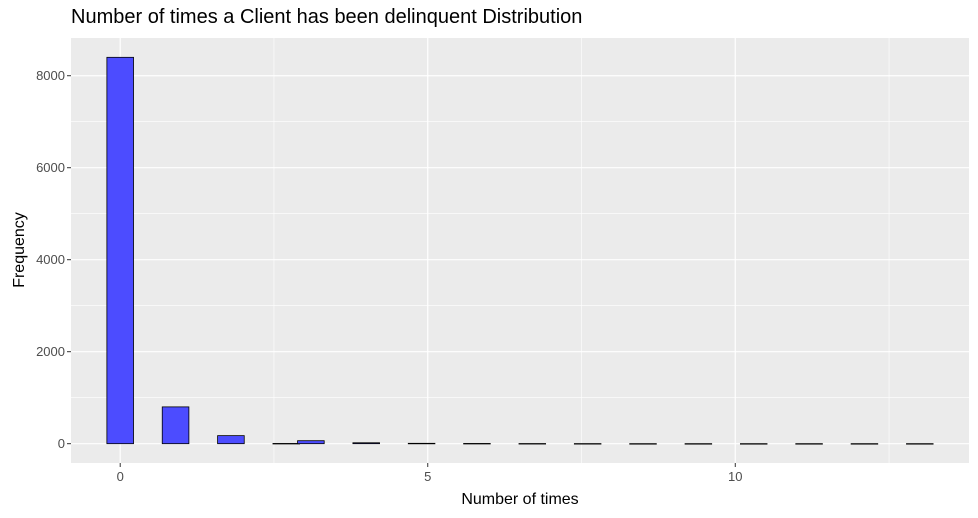 The image size is (978, 518). I want to click on y-tick-label: 6000, so click(50, 167).